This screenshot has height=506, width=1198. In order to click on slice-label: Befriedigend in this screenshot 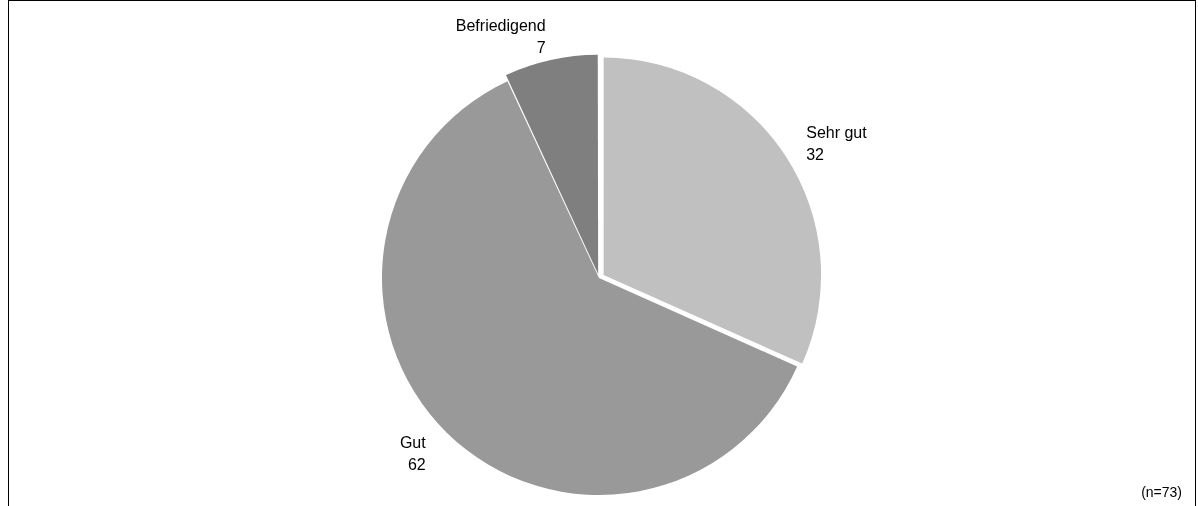, I will do `click(500, 26)`.